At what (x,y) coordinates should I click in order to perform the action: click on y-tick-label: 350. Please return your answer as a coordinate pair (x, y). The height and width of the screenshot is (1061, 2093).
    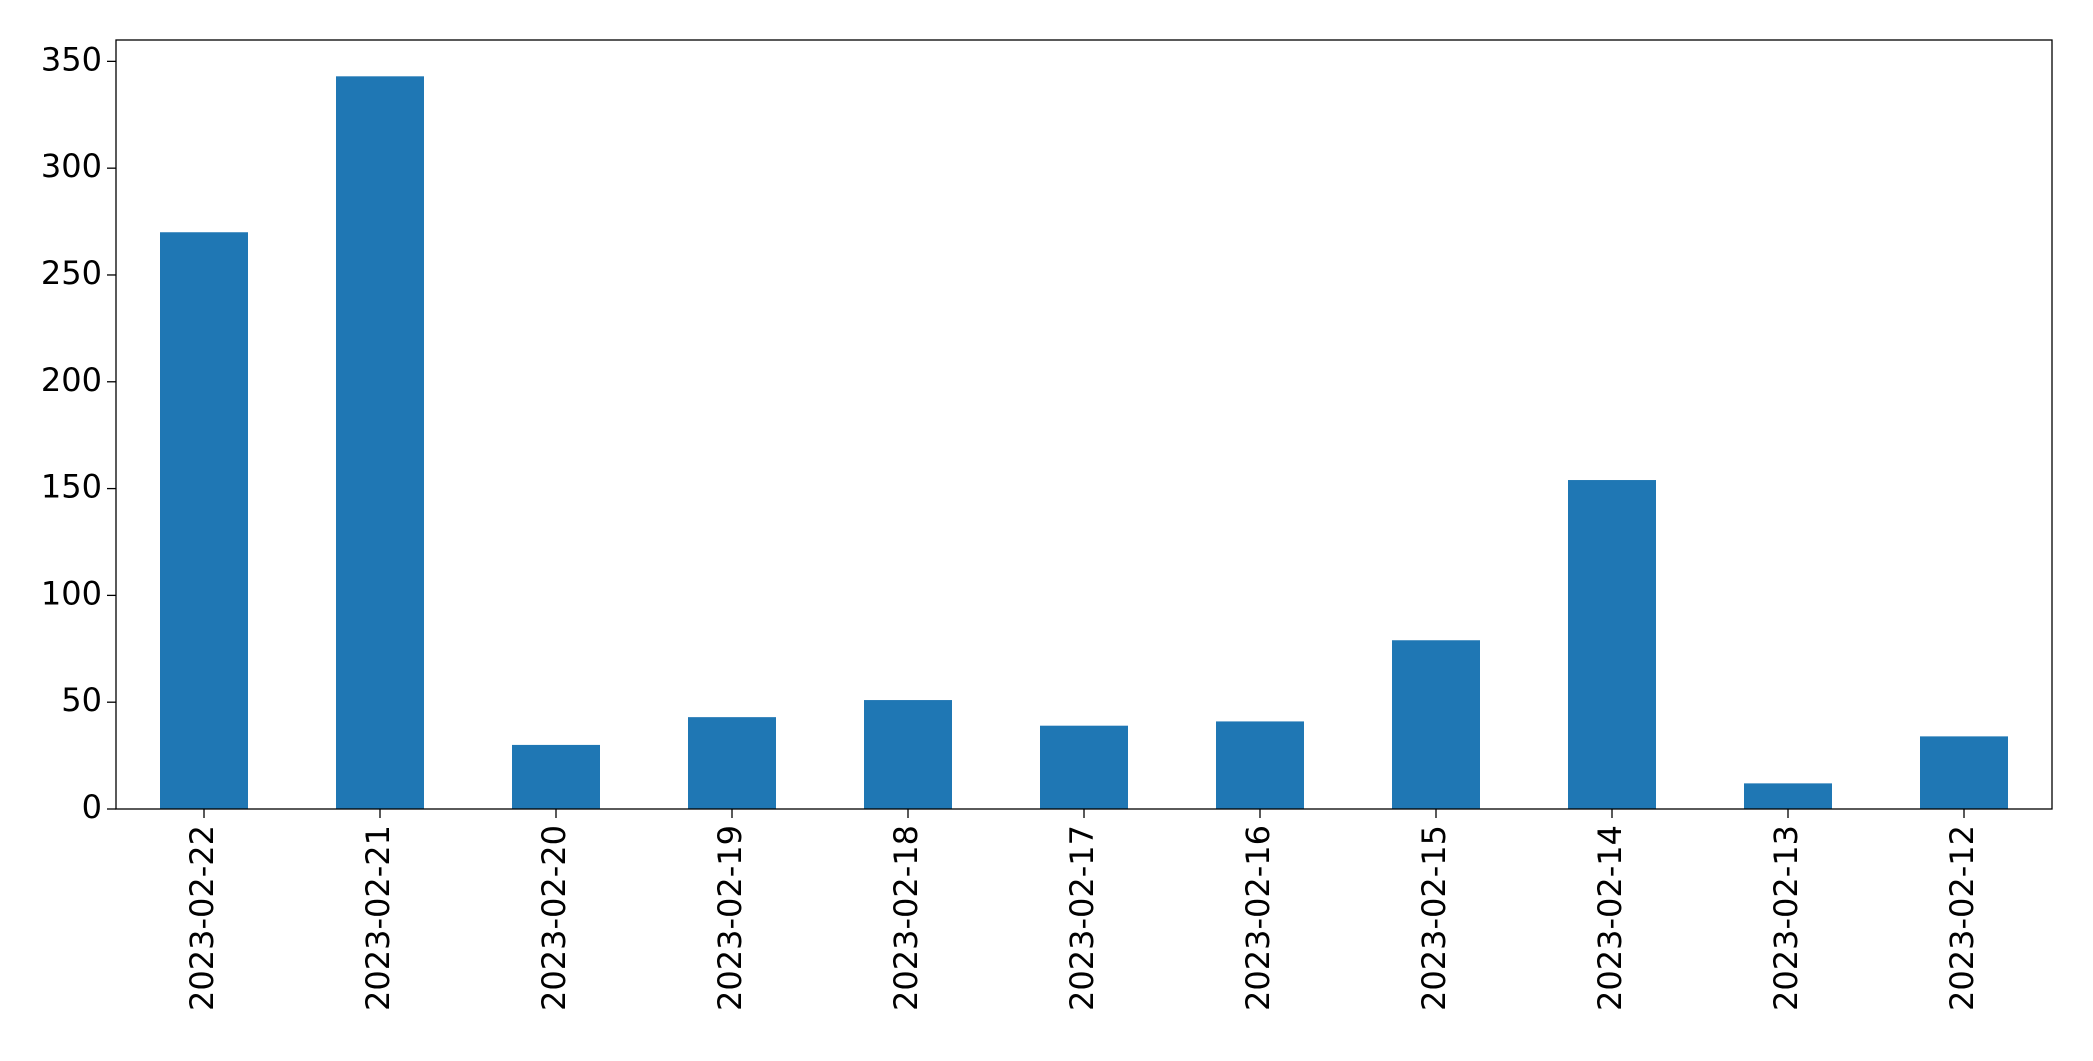
    Looking at the image, I should click on (71, 59).